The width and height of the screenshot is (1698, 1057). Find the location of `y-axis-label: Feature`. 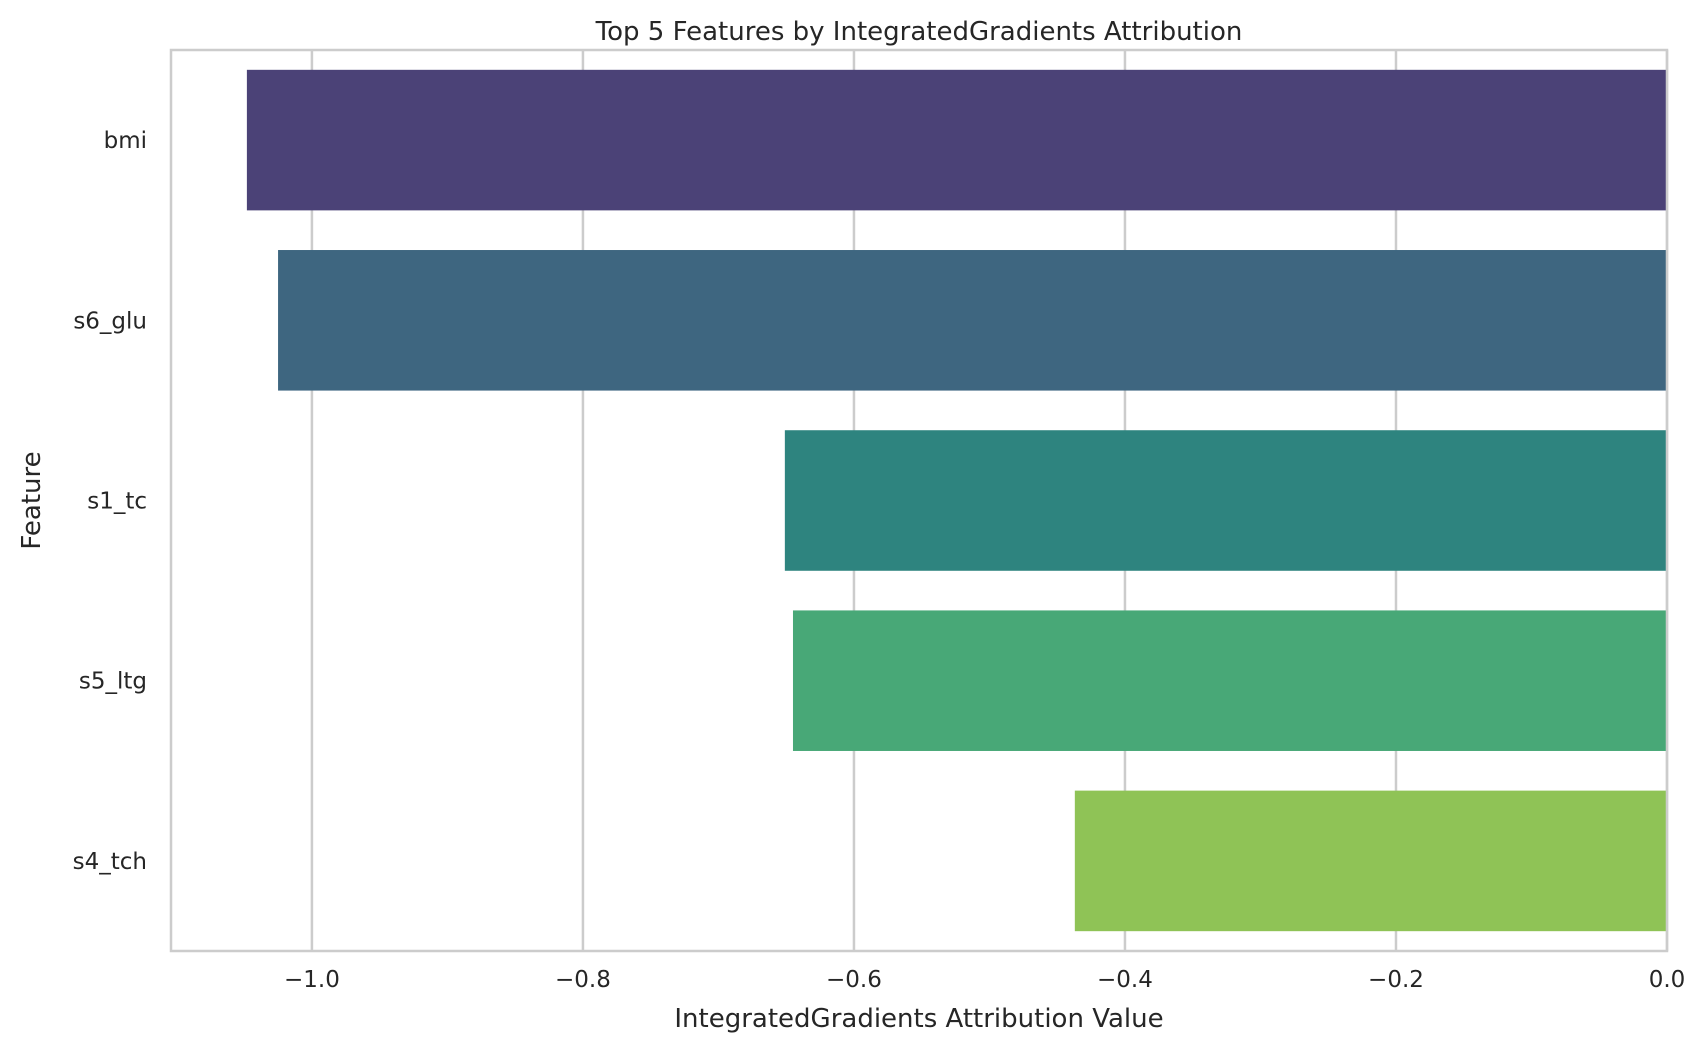

y-axis-label: Feature is located at coordinates (32, 500).